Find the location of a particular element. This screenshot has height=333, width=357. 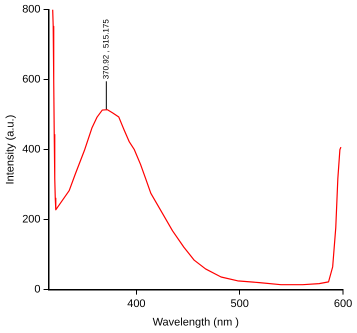

y-tick-label: 400 is located at coordinates (31, 150).